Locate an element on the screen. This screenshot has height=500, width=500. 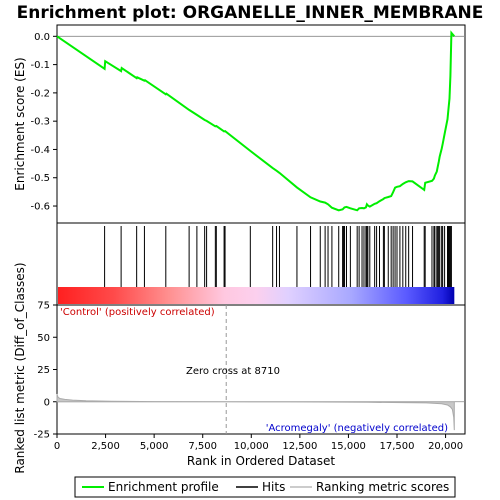
x-tick-label: 0 is located at coordinates (57, 446).